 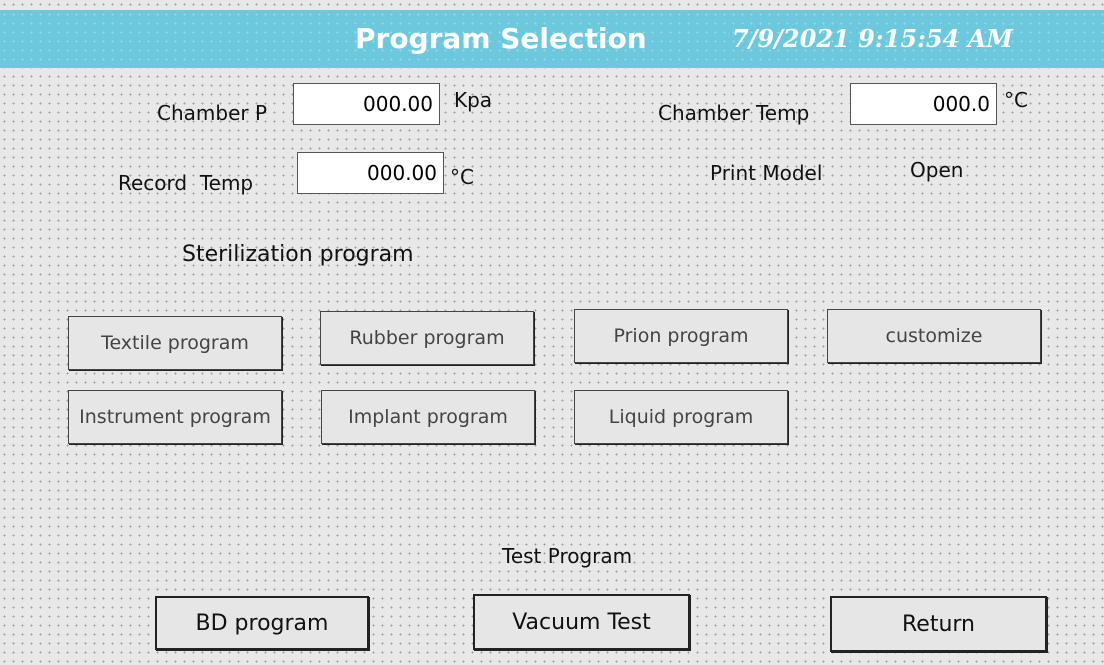 I want to click on test-button: Return, so click(x=938, y=624).